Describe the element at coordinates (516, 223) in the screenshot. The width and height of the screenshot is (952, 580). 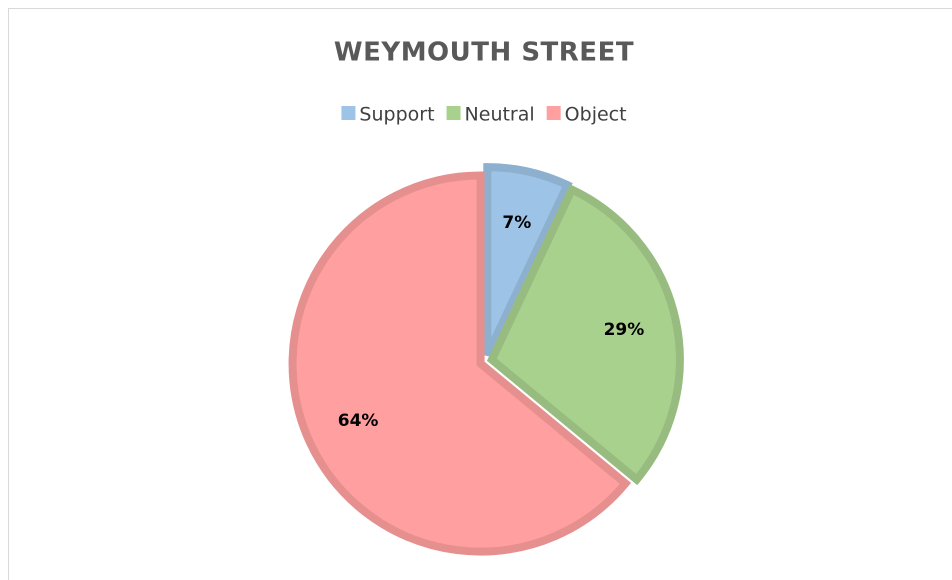
I see `data-label: 7%` at that location.